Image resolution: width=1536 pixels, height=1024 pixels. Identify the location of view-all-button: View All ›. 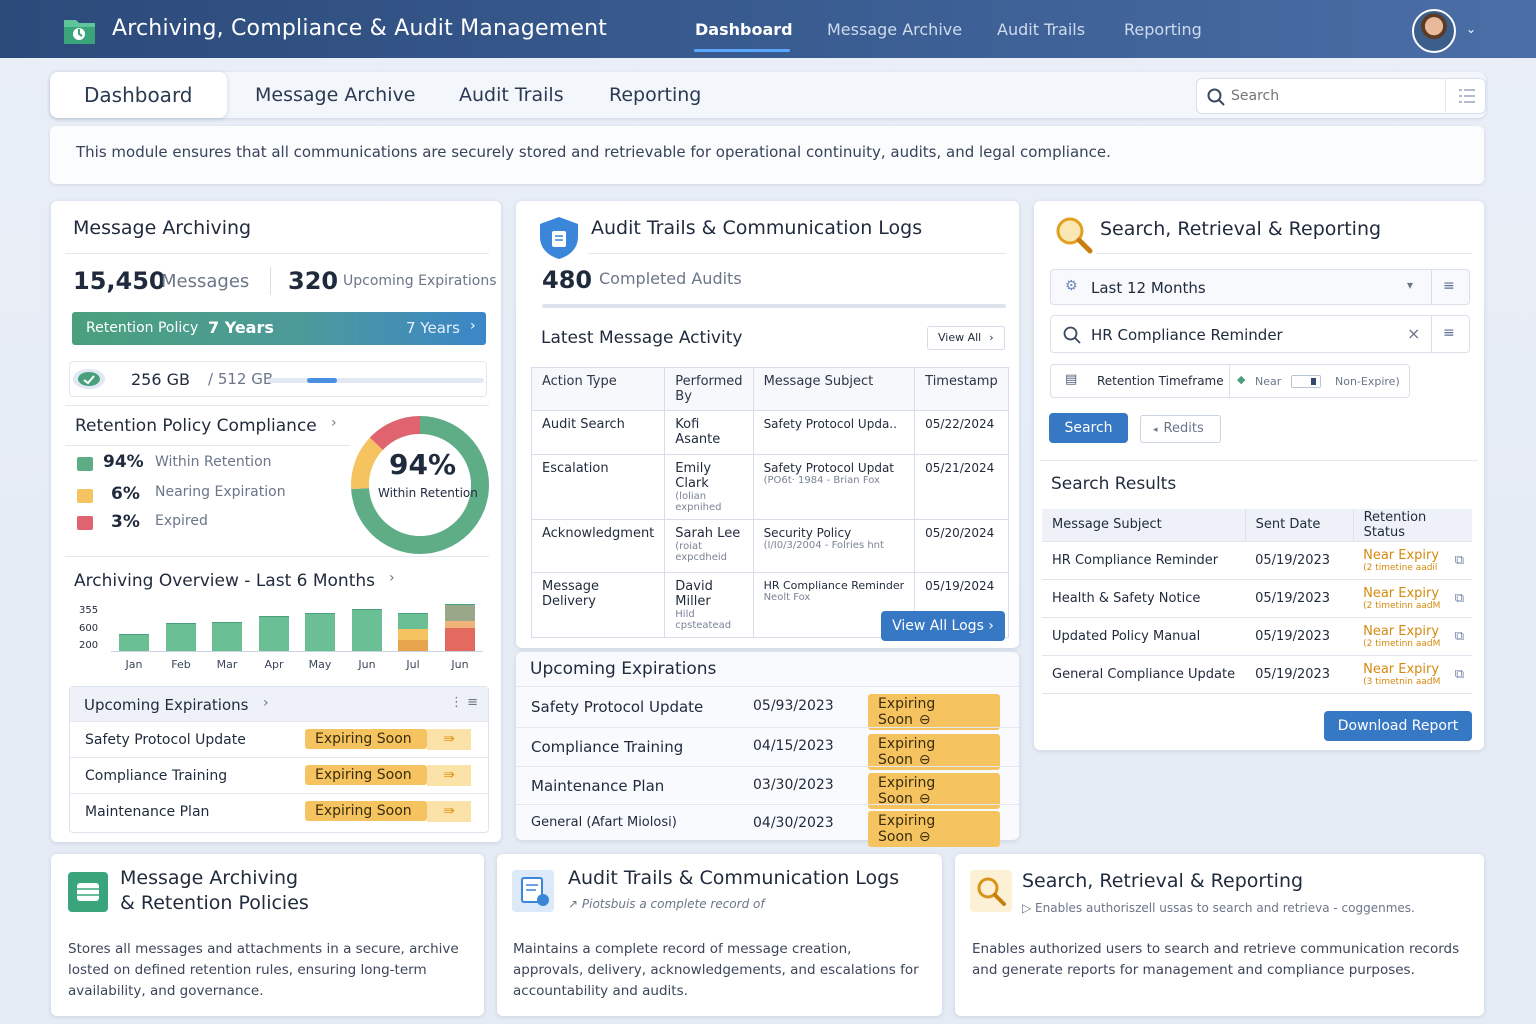
(966, 338).